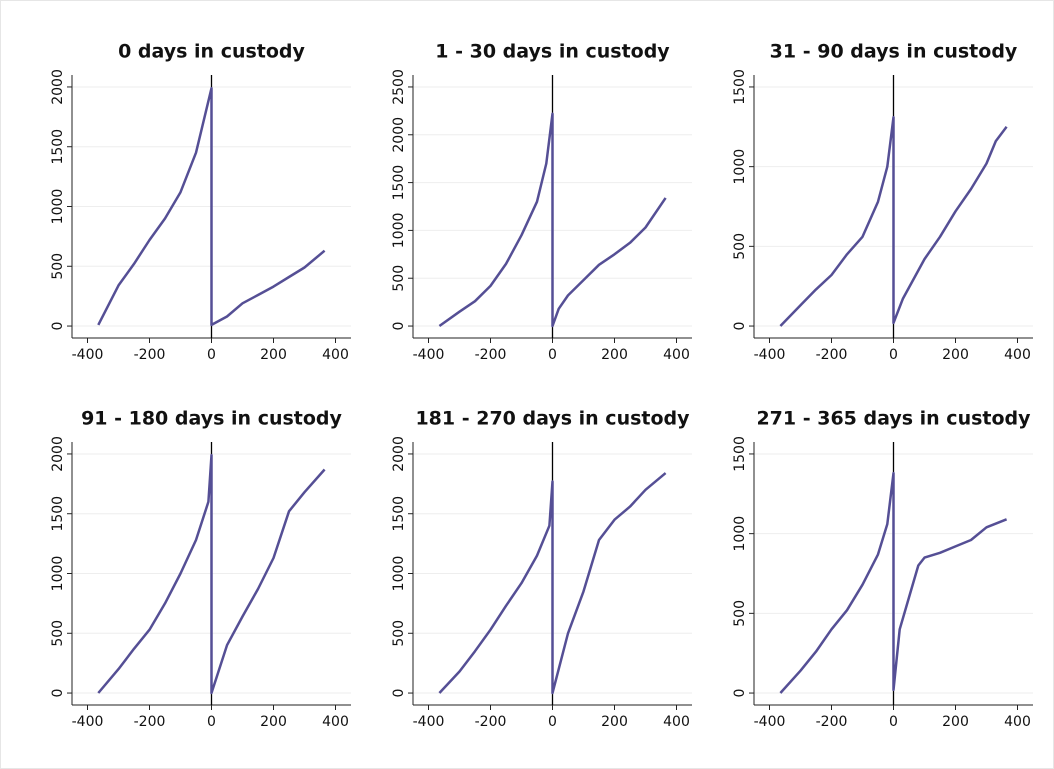  Describe the element at coordinates (211, 52) in the screenshot. I see `panel-title: 0 days in custody` at that location.